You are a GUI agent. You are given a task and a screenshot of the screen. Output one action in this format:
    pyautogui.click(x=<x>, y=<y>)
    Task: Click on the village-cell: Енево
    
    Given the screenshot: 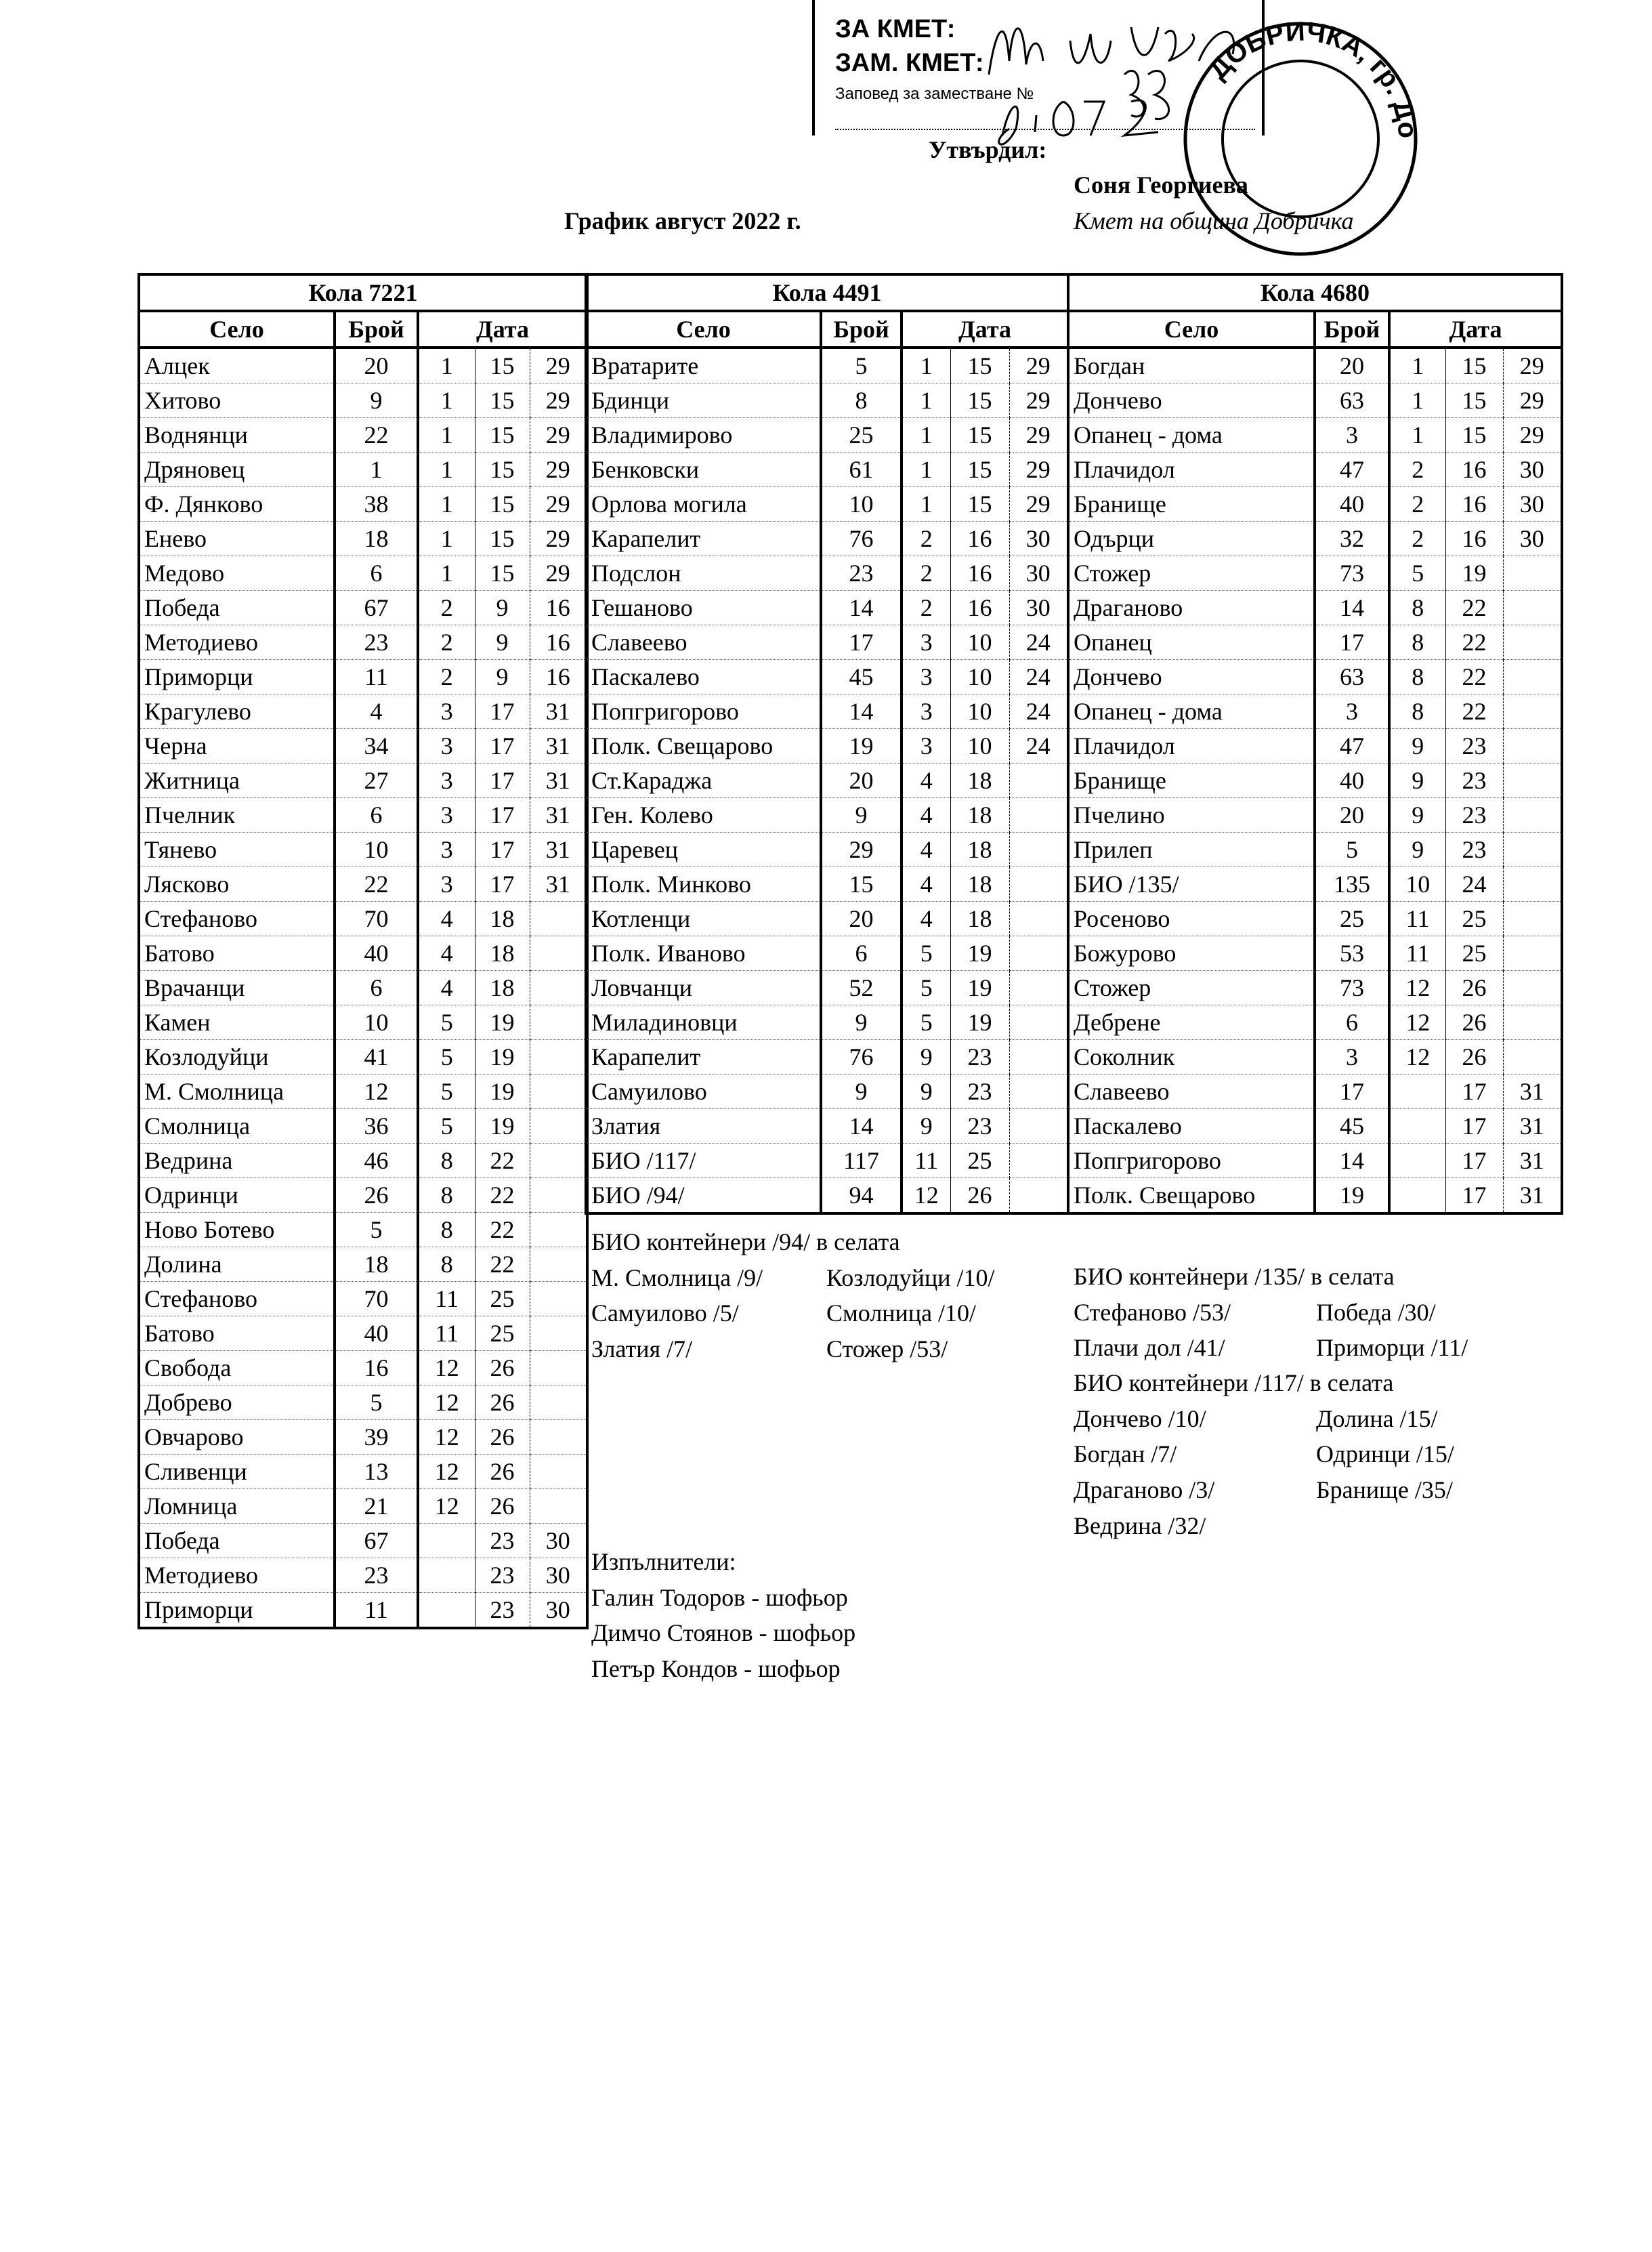 What is the action you would take?
    pyautogui.click(x=237, y=538)
    